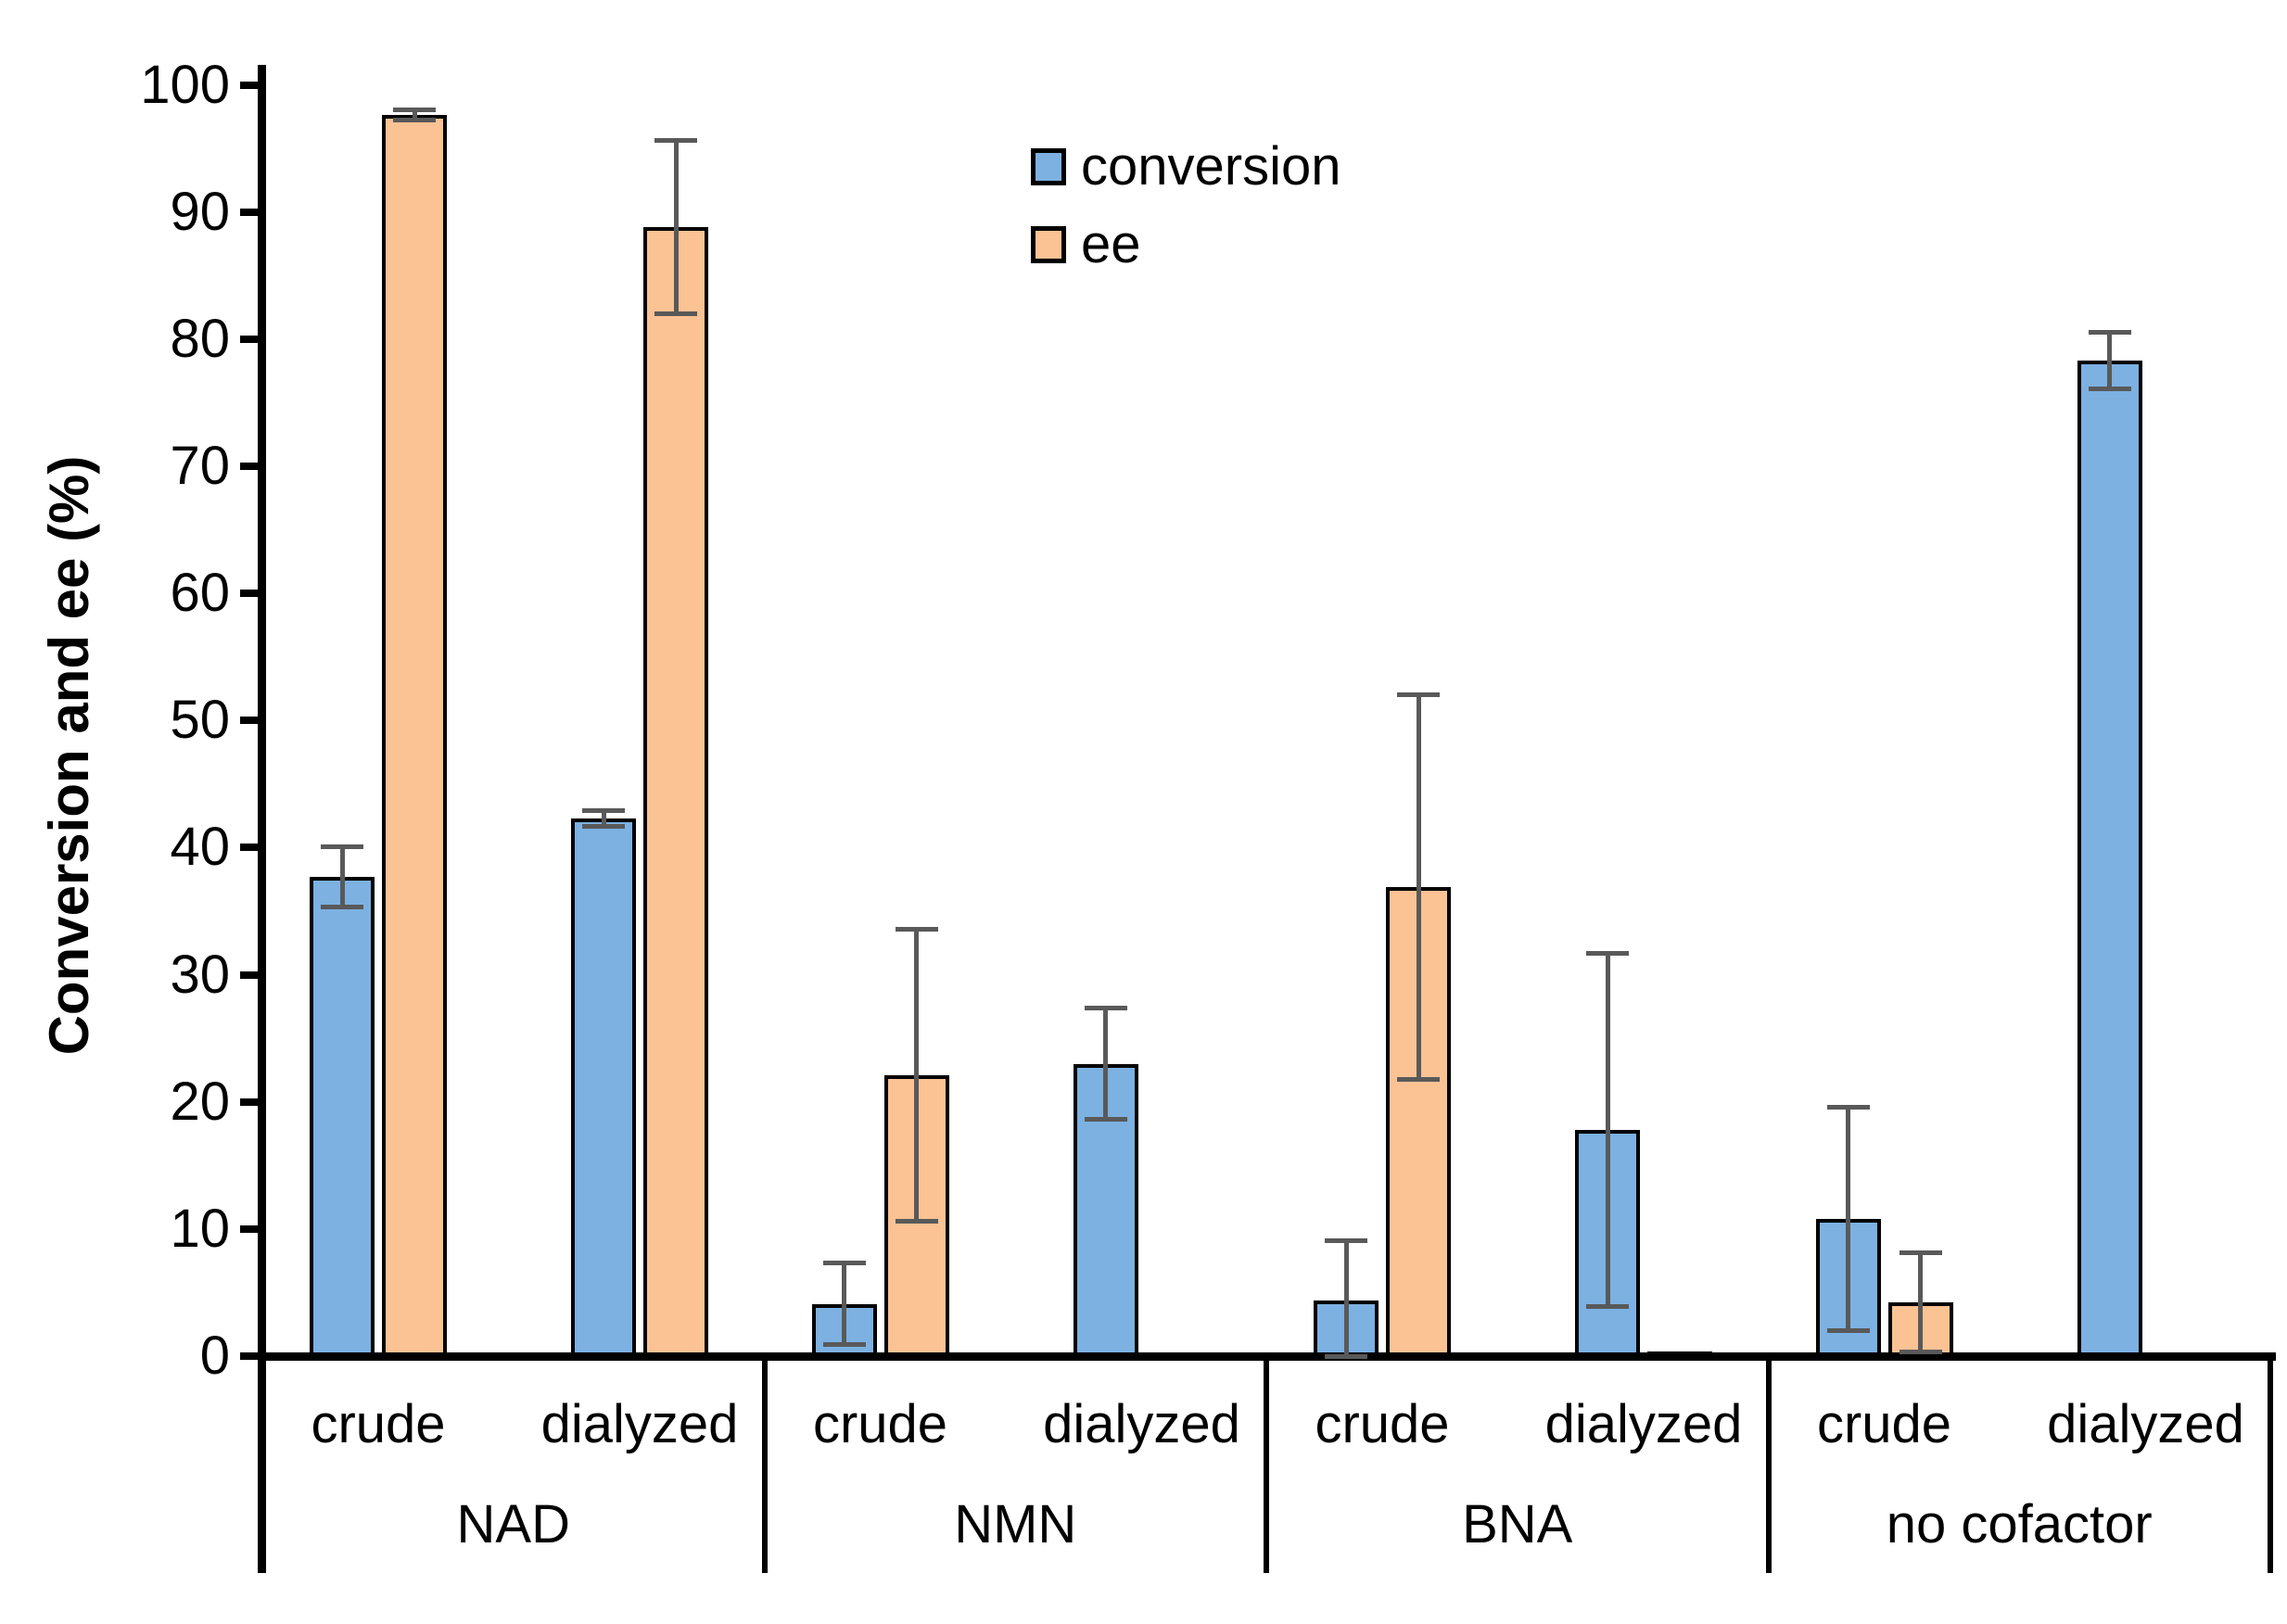 The width and height of the screenshot is (2287, 1624). I want to click on error-bar-cap-bottom-ee-nad-crude, so click(414, 120).